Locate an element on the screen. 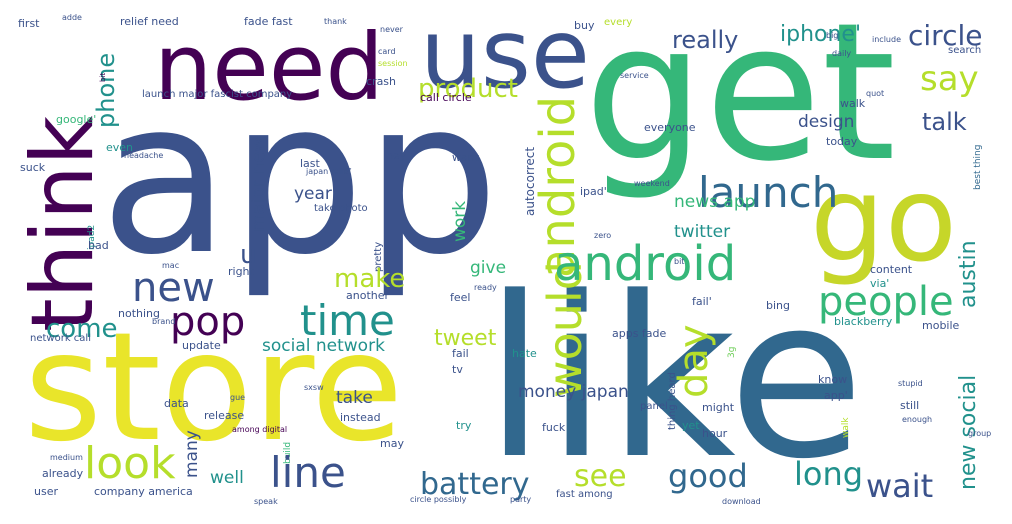  word-go: go is located at coordinates (884, 219).